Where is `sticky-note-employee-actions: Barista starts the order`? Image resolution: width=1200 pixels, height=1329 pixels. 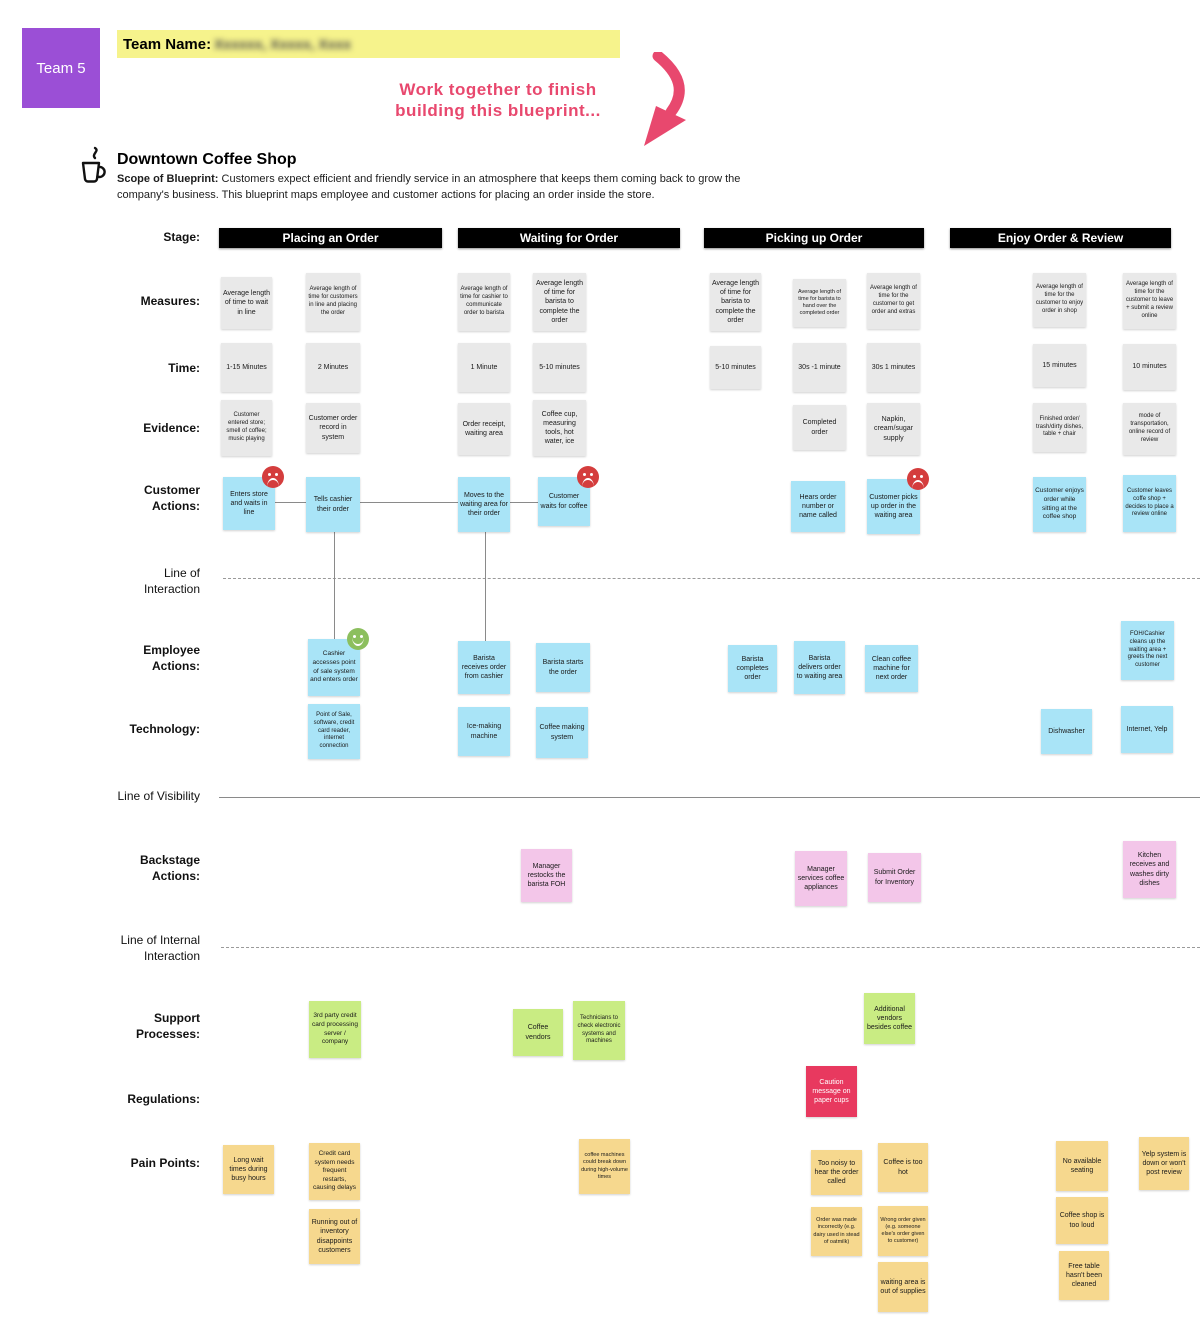
sticky-note-employee-actions: Barista starts the order is located at coordinates (563, 667).